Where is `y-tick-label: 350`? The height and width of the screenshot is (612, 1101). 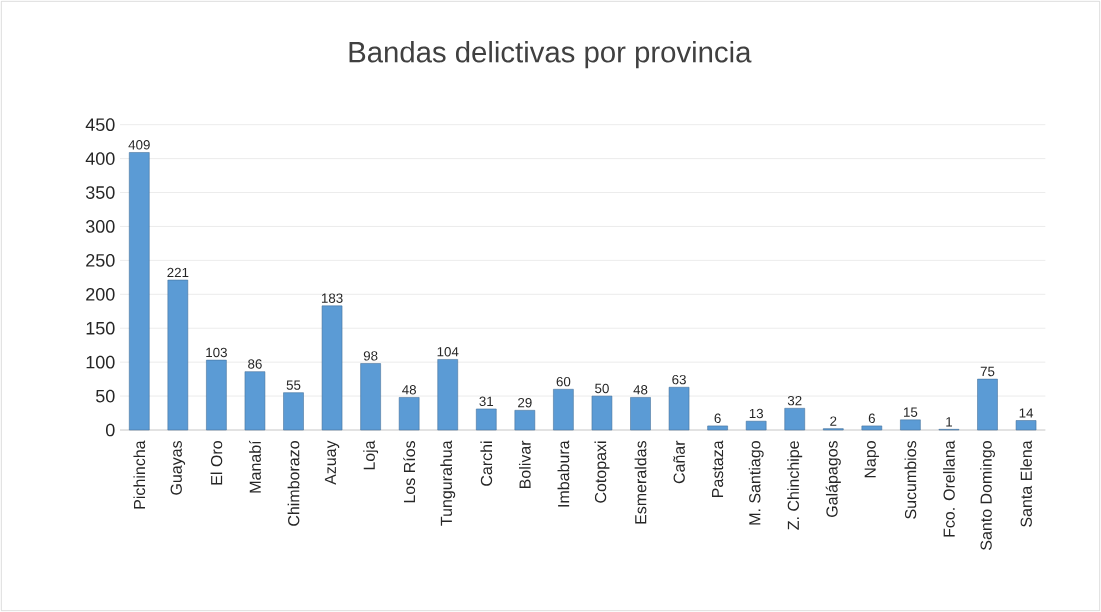
y-tick-label: 350 is located at coordinates (100, 192).